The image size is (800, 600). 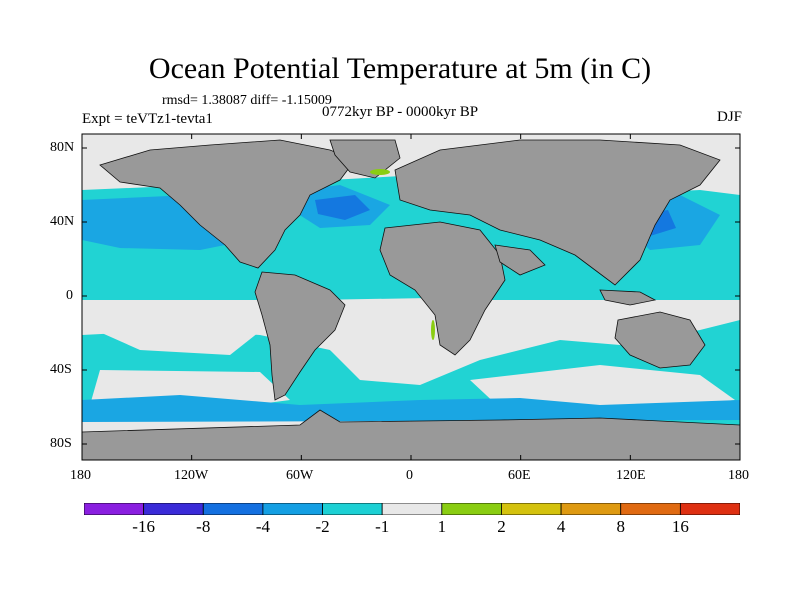 What do you see at coordinates (400, 112) in the screenshot?
I see `period-label: 0772kyr BP - 0000kyr BP` at bounding box center [400, 112].